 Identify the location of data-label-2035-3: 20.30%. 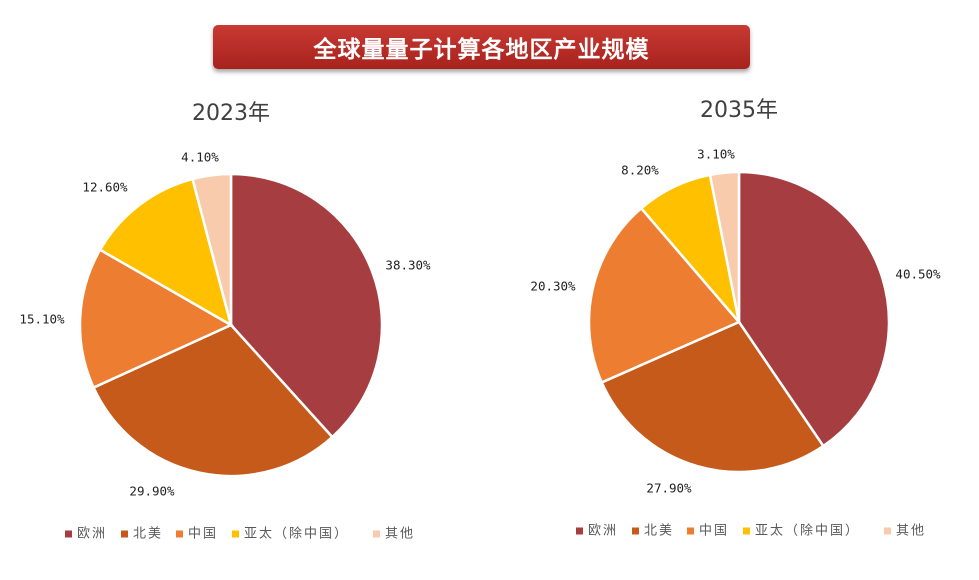
(553, 286).